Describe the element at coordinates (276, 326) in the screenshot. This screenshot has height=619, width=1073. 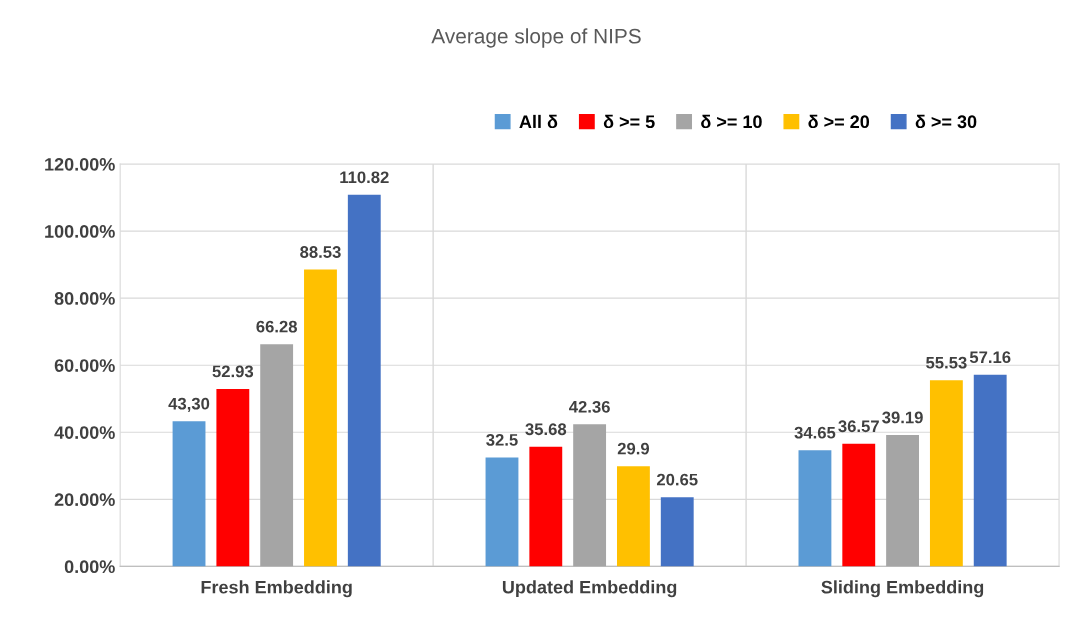
I see `data-label: 66.28` at that location.